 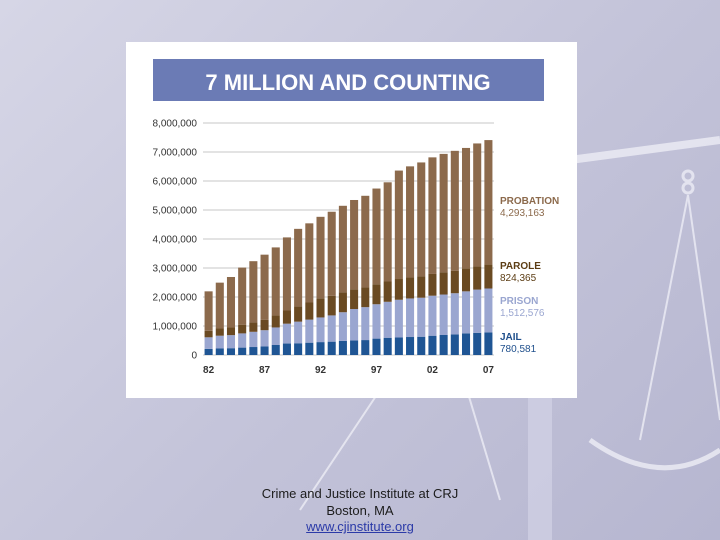 I want to click on legend-label-jail: JAIL, so click(x=511, y=337).